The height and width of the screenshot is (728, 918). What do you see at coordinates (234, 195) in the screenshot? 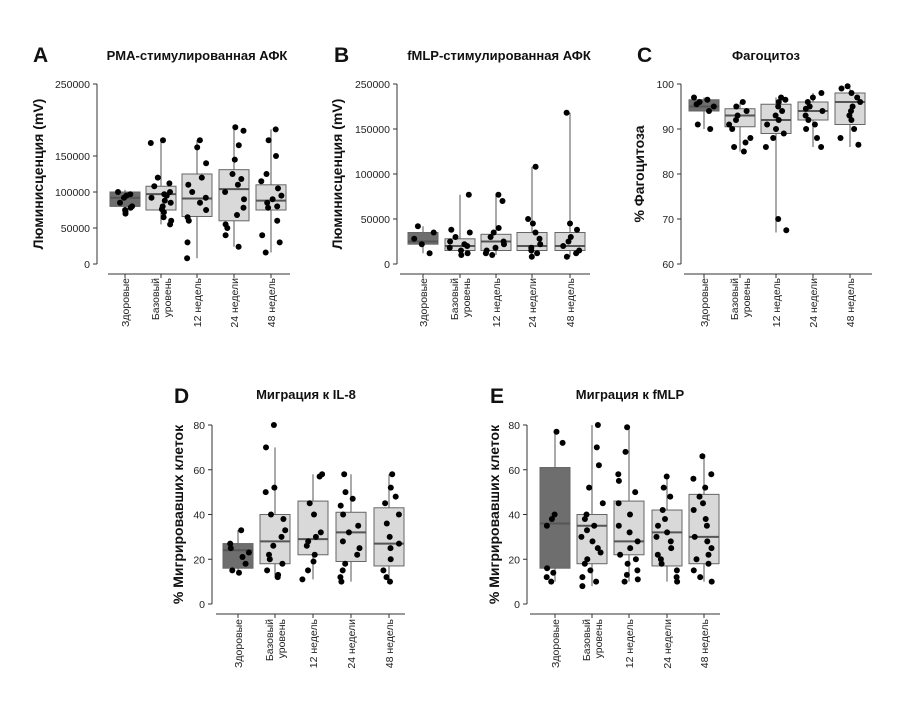
I see `box-iqr` at bounding box center [234, 195].